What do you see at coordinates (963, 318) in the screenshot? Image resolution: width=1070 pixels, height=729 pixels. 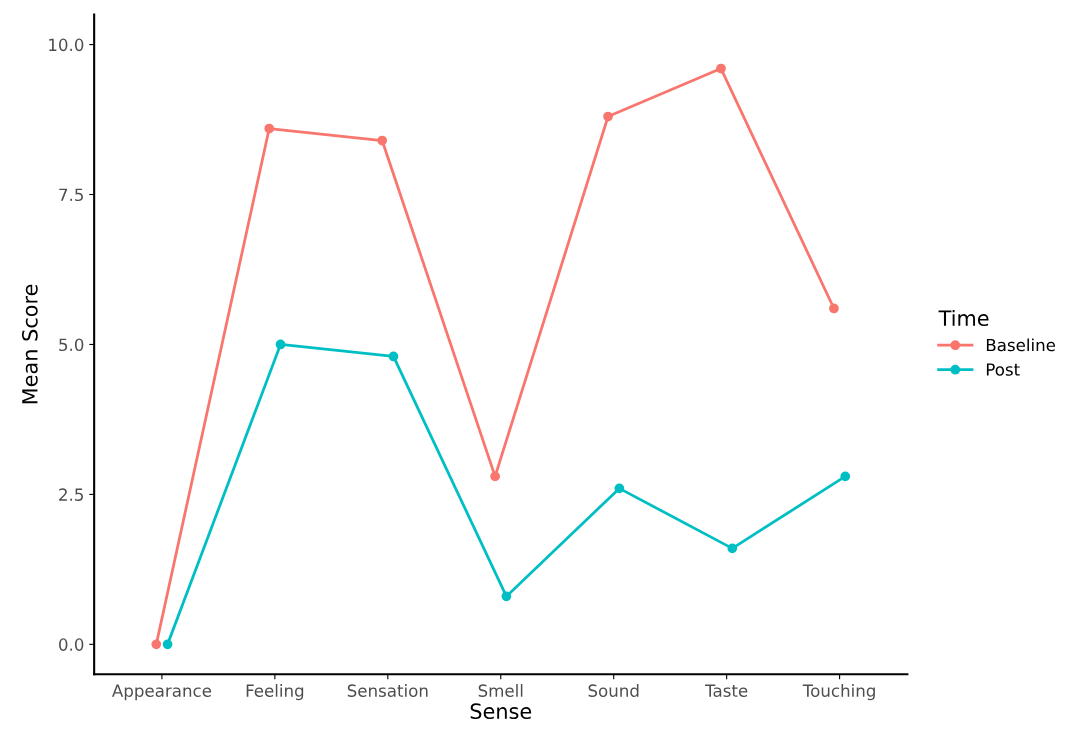 I see `legend-title: Time` at bounding box center [963, 318].